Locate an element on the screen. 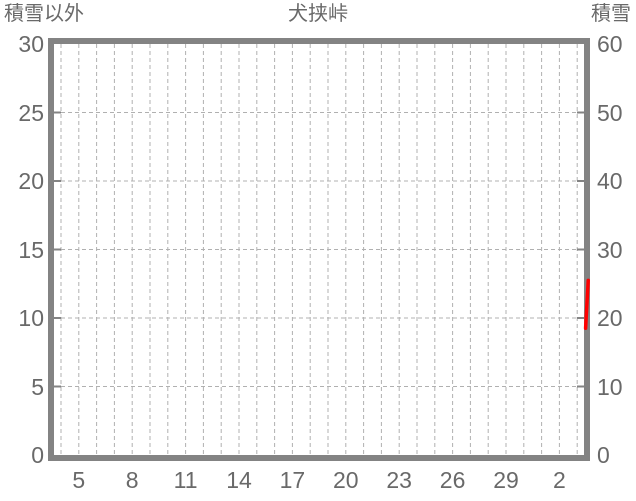 This screenshot has width=636, height=501. x-axis-label: 20 is located at coordinates (346, 480).